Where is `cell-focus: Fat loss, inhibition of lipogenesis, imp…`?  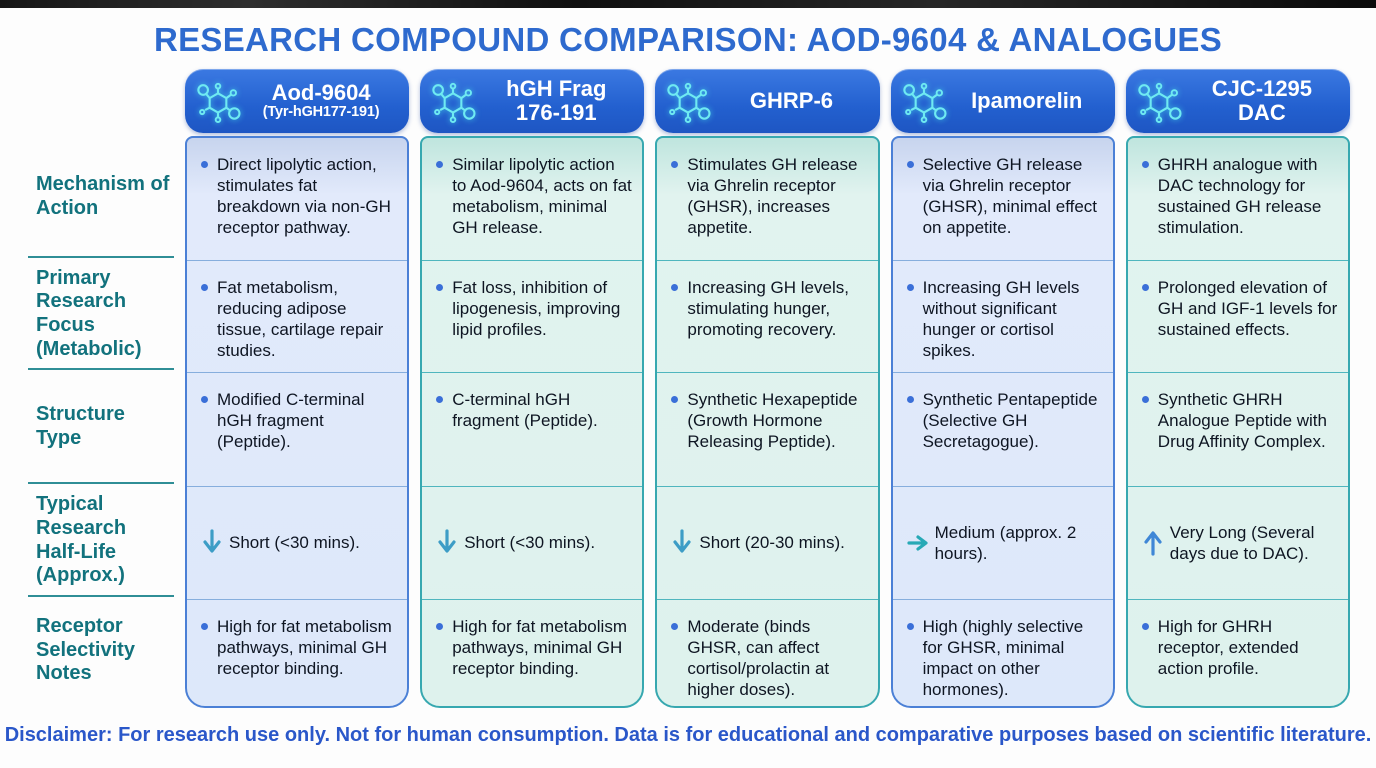
cell-focus: Fat loss, inhibition of lipogenesis, imp… is located at coordinates (532, 316).